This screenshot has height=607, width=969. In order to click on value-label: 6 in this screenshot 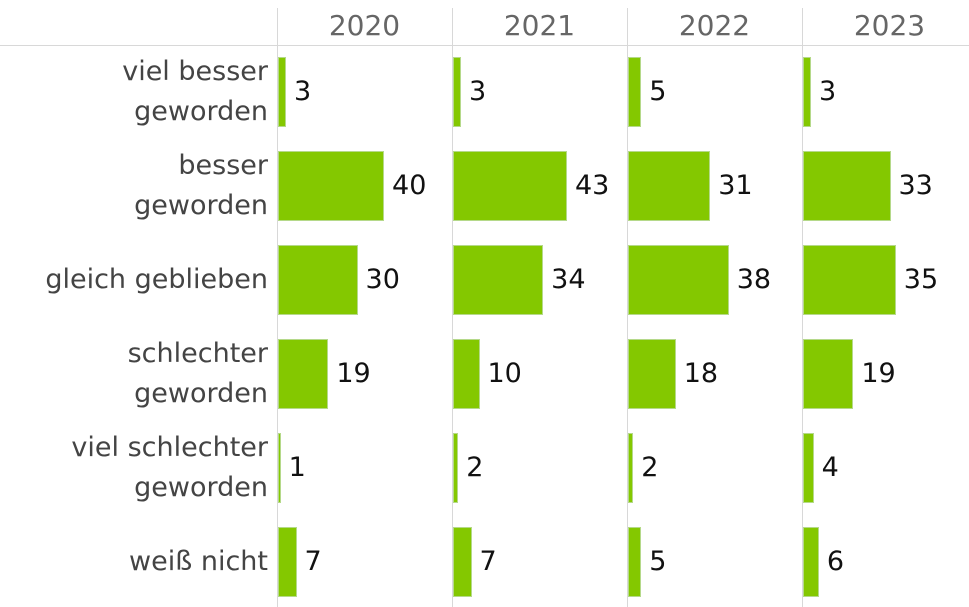, I will do `click(835, 561)`.